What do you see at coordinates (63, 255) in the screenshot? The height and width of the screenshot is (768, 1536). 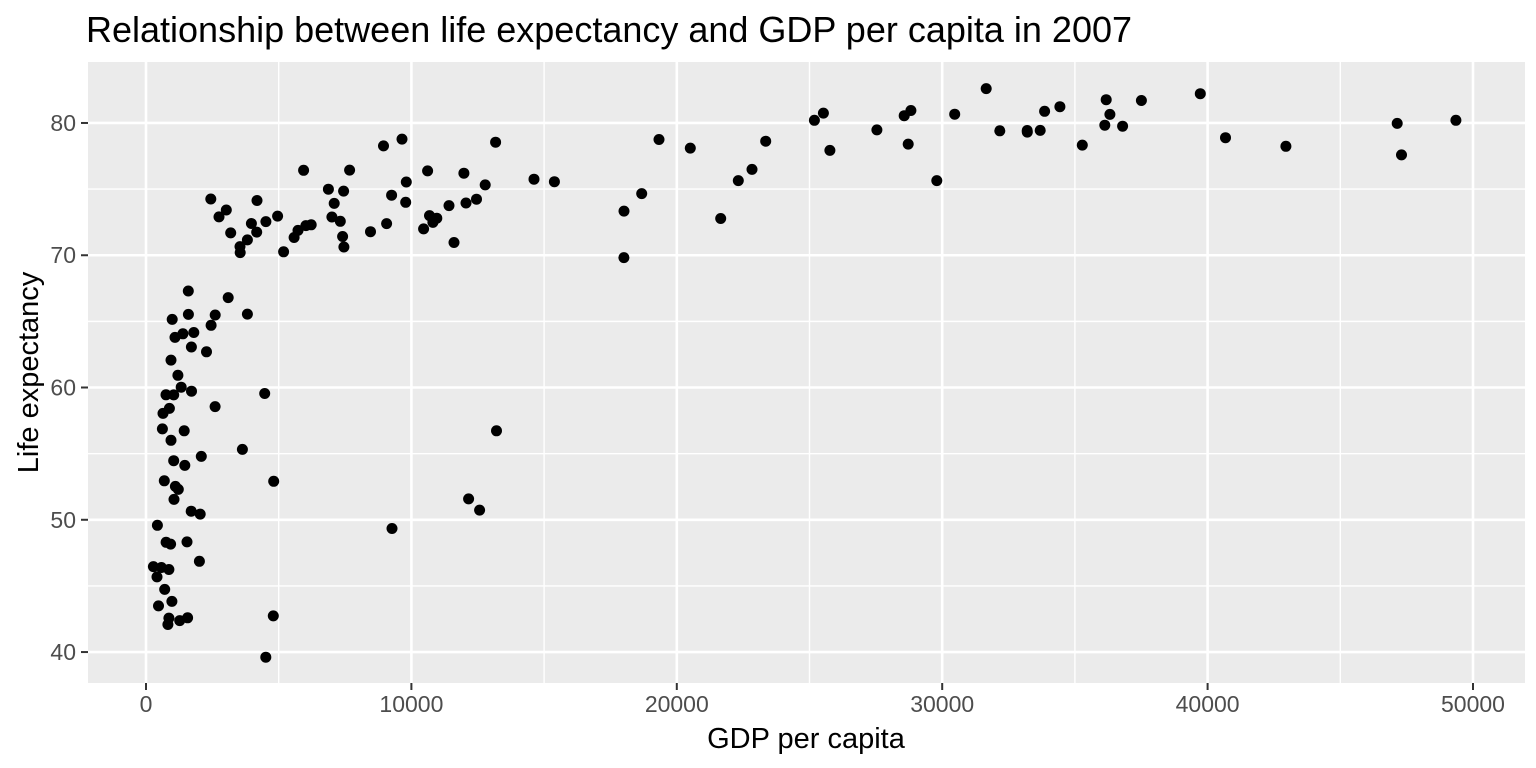 I see `y-tick-label: 70` at bounding box center [63, 255].